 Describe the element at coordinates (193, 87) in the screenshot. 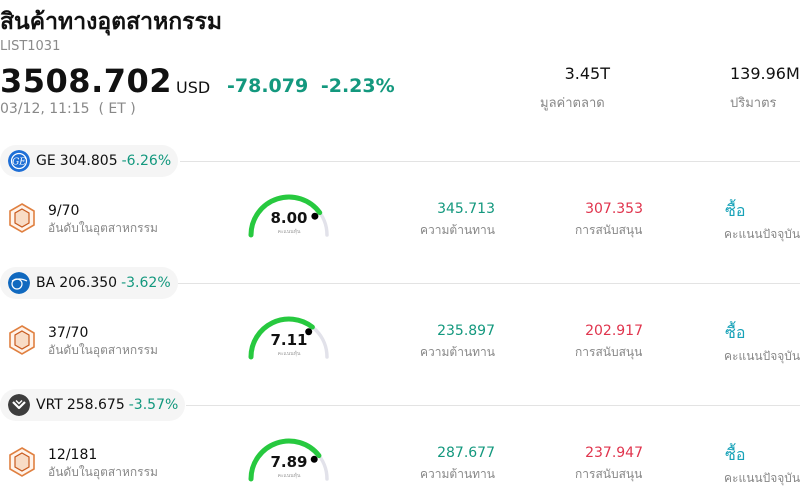

I see `currency-label: USD` at that location.